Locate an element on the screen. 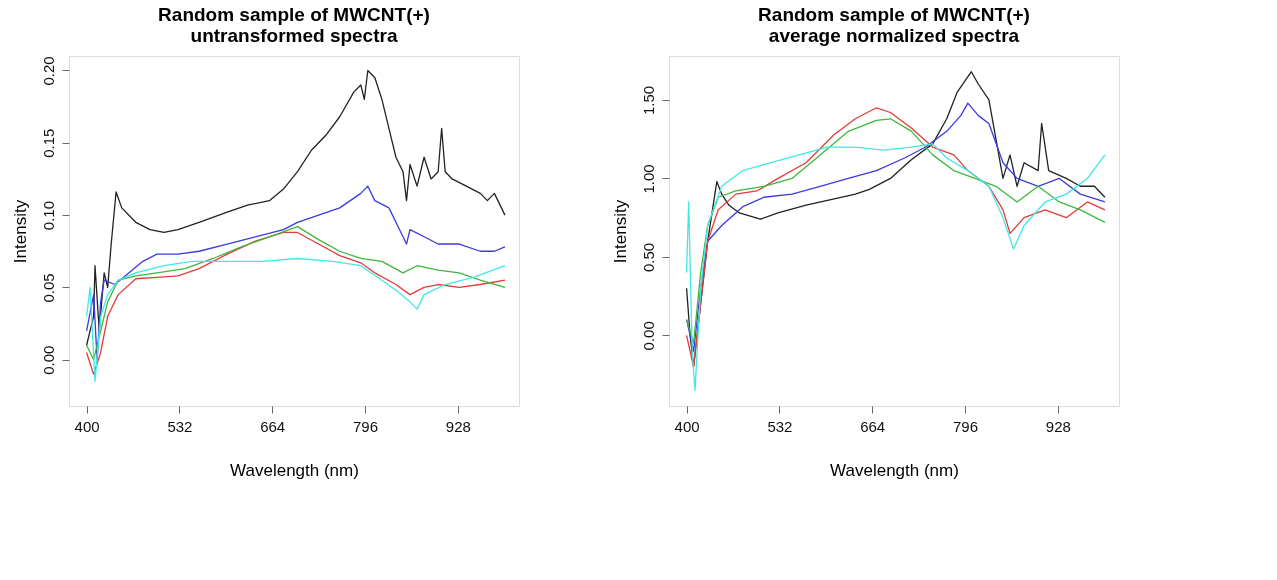  y-tick-label: 1.00 is located at coordinates (648, 179).